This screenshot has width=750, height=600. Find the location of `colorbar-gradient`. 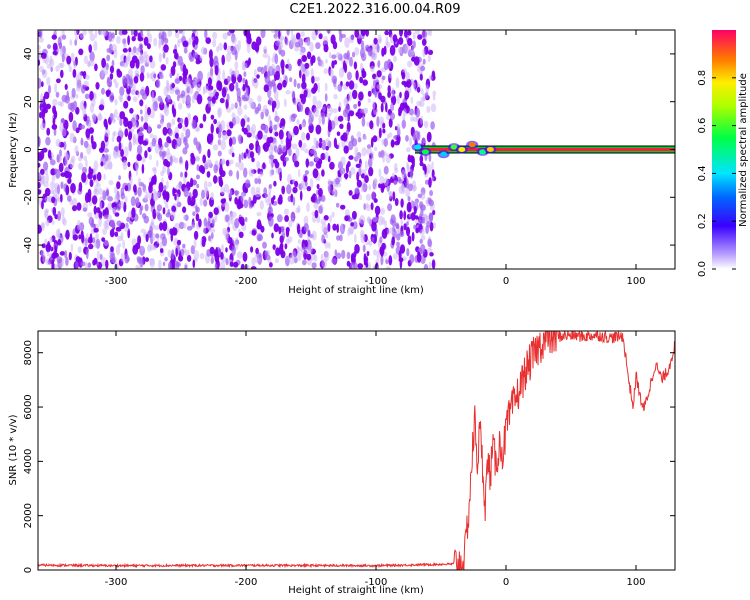

colorbar-gradient is located at coordinates (724, 149).